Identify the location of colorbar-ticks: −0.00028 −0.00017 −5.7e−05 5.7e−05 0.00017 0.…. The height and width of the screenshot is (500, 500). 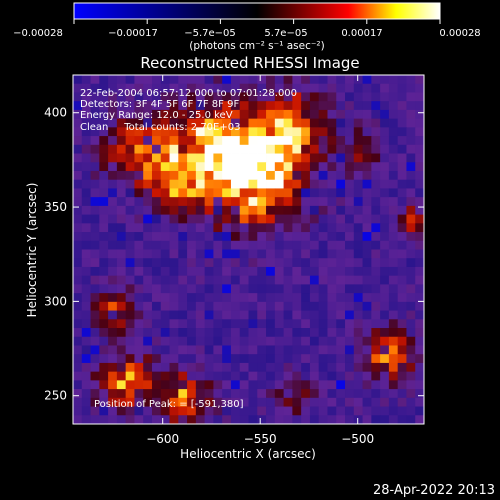
(247, 29).